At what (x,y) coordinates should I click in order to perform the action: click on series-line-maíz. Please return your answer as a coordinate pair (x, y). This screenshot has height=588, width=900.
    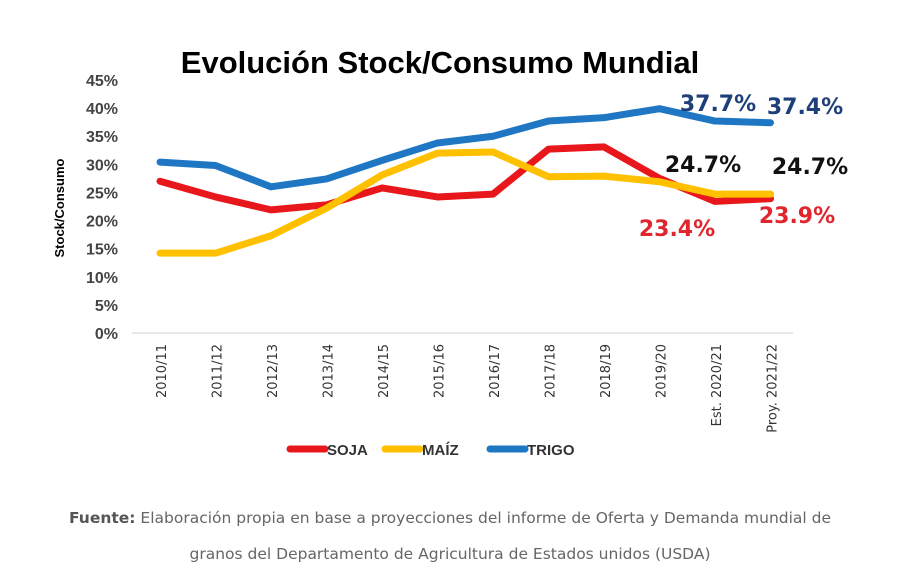
    Looking at the image, I should click on (465, 202).